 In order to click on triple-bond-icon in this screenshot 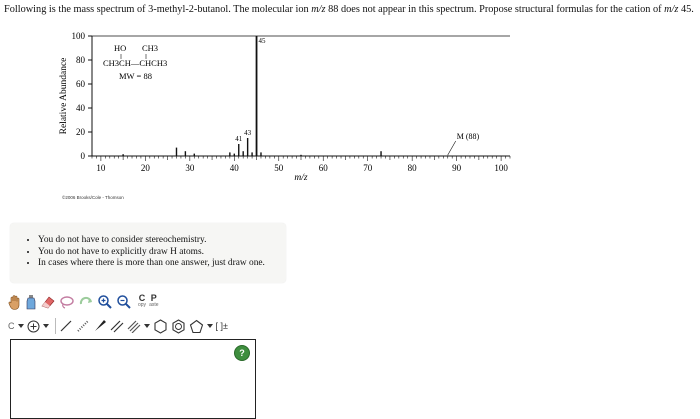, I will do `click(134, 326)`.